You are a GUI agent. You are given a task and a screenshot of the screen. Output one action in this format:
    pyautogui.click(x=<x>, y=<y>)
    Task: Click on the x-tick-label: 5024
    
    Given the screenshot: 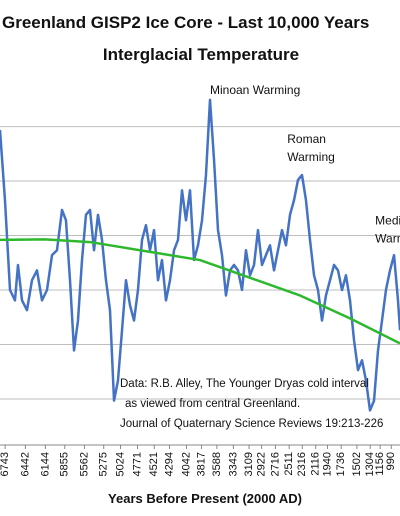 What is the action you would take?
    pyautogui.click(x=120, y=464)
    